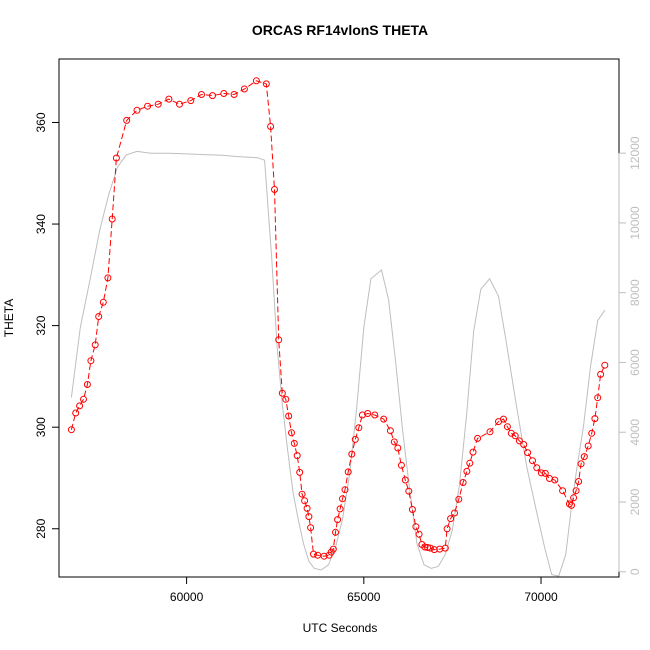 The height and width of the screenshot is (650, 650). What do you see at coordinates (635, 571) in the screenshot?
I see `y2-tick-label: 0` at bounding box center [635, 571].